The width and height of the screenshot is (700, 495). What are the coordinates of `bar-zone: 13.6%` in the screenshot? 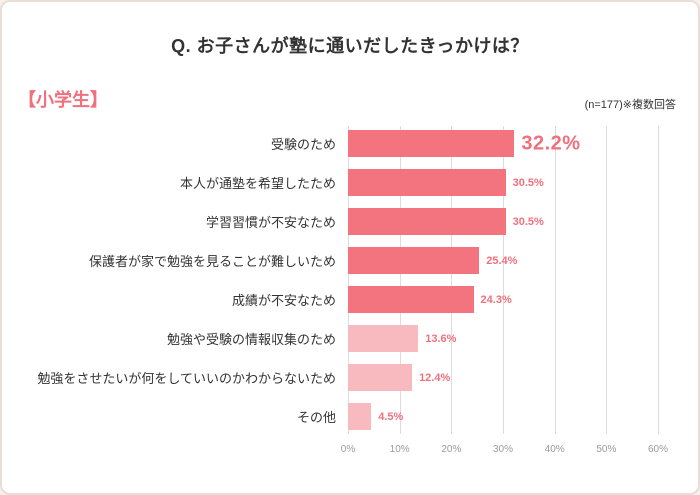 It's located at (503, 338).